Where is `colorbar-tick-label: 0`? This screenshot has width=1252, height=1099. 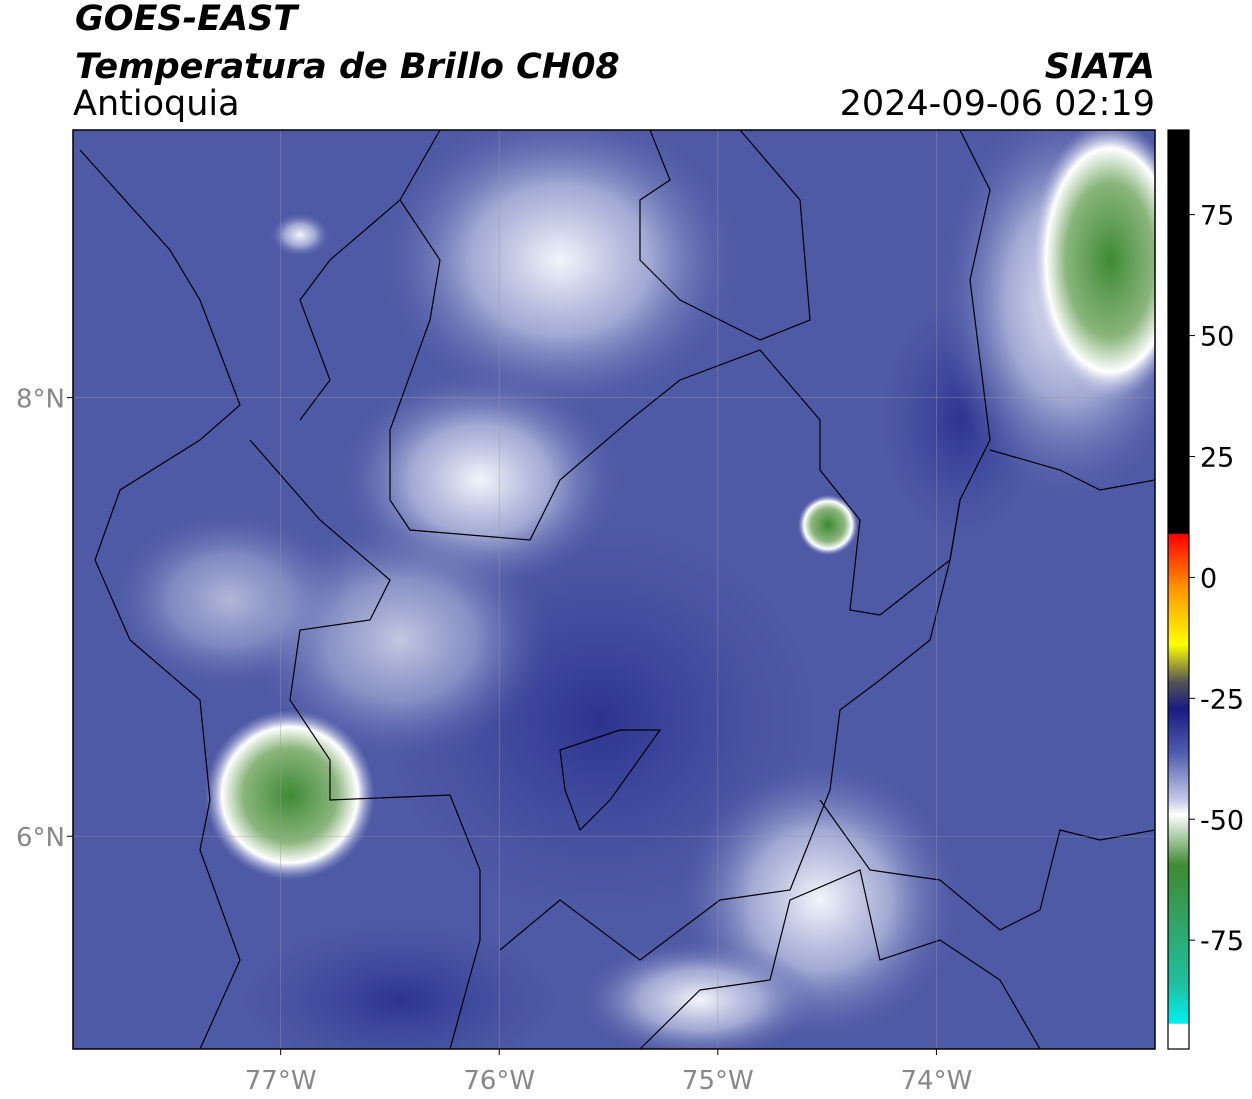
colorbar-tick-label: 0 is located at coordinates (1208, 578).